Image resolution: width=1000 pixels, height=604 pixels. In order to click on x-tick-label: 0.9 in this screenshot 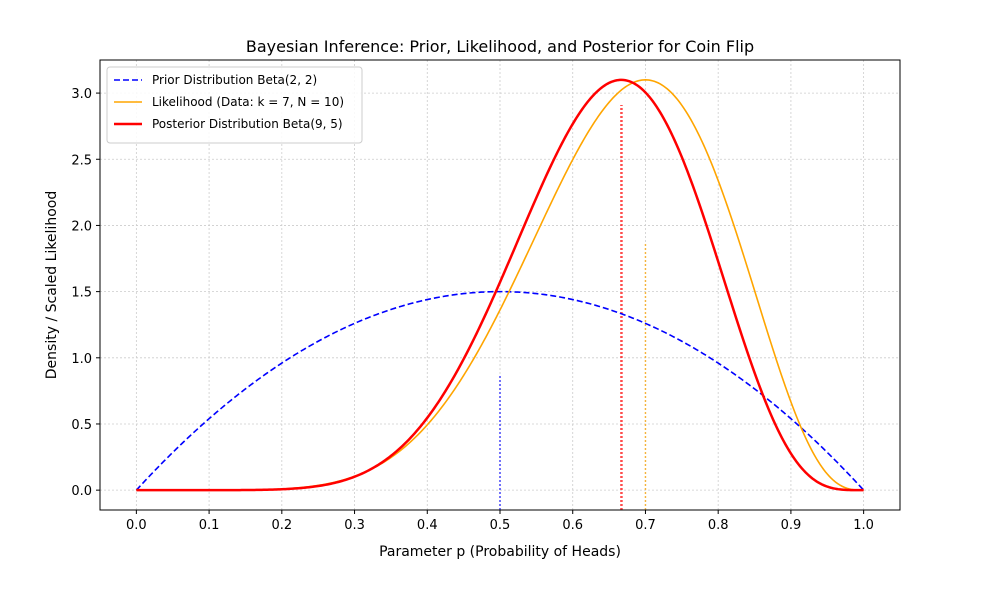, I will do `click(791, 525)`.